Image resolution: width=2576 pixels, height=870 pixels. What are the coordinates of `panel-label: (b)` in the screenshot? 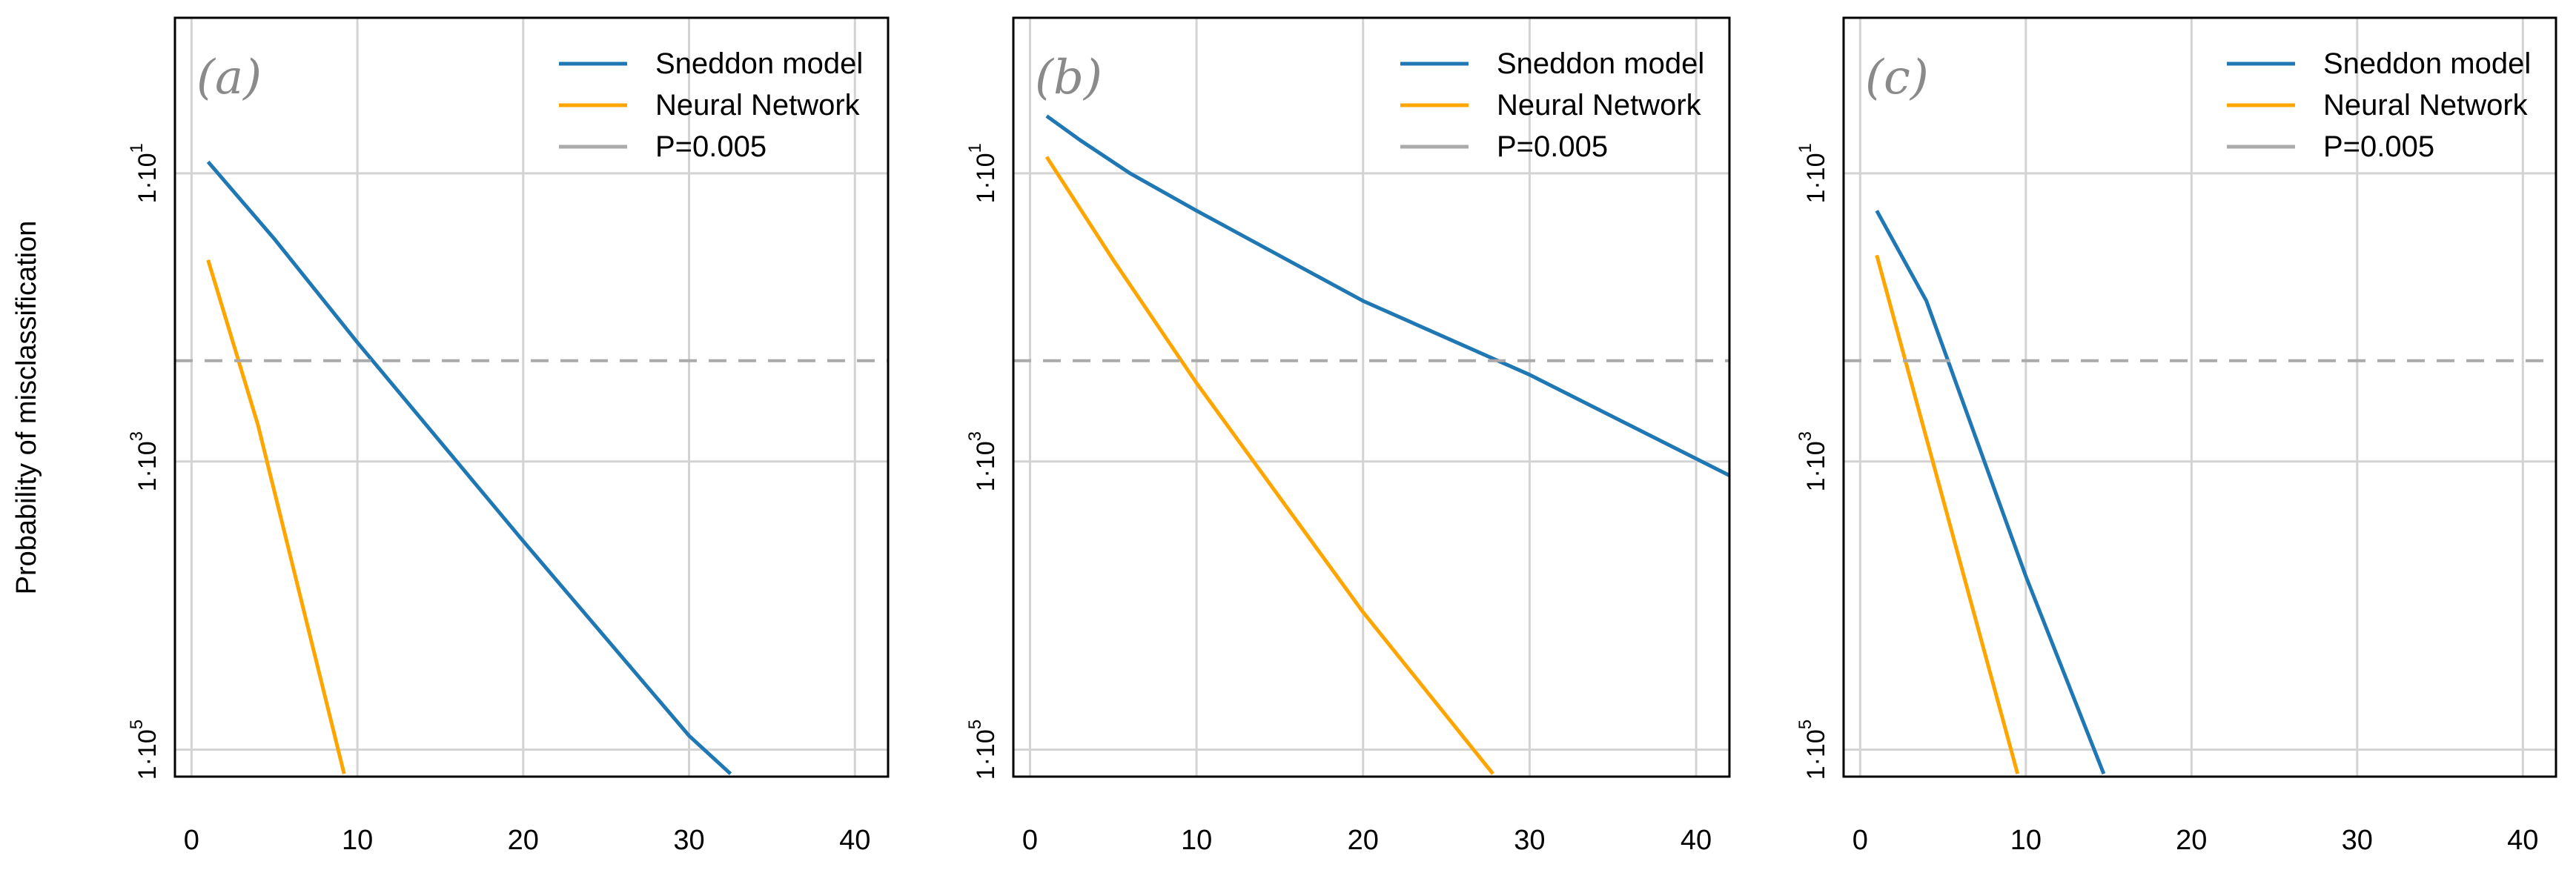 It's located at (1068, 78).